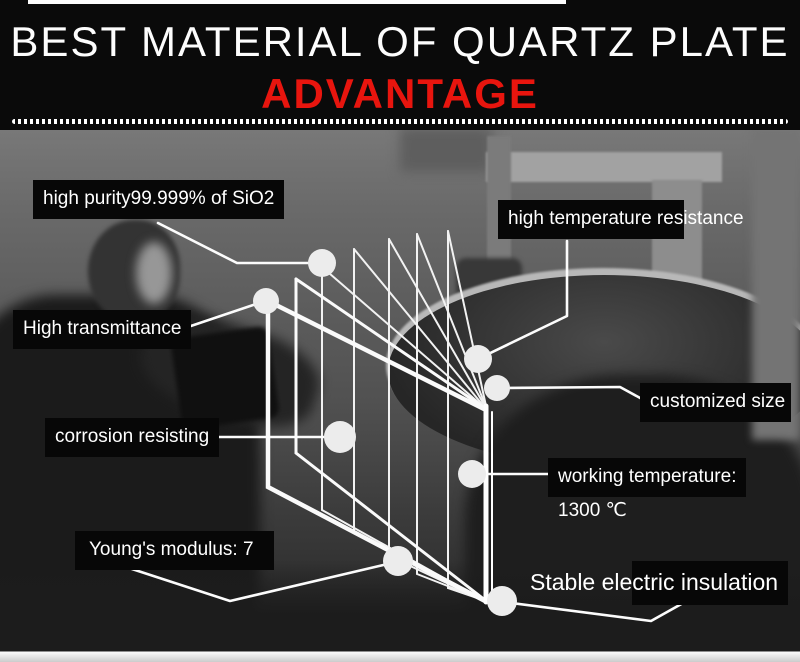 This screenshot has width=800, height=662. Describe the element at coordinates (400, 121) in the screenshot. I see `dotted-divider` at that location.